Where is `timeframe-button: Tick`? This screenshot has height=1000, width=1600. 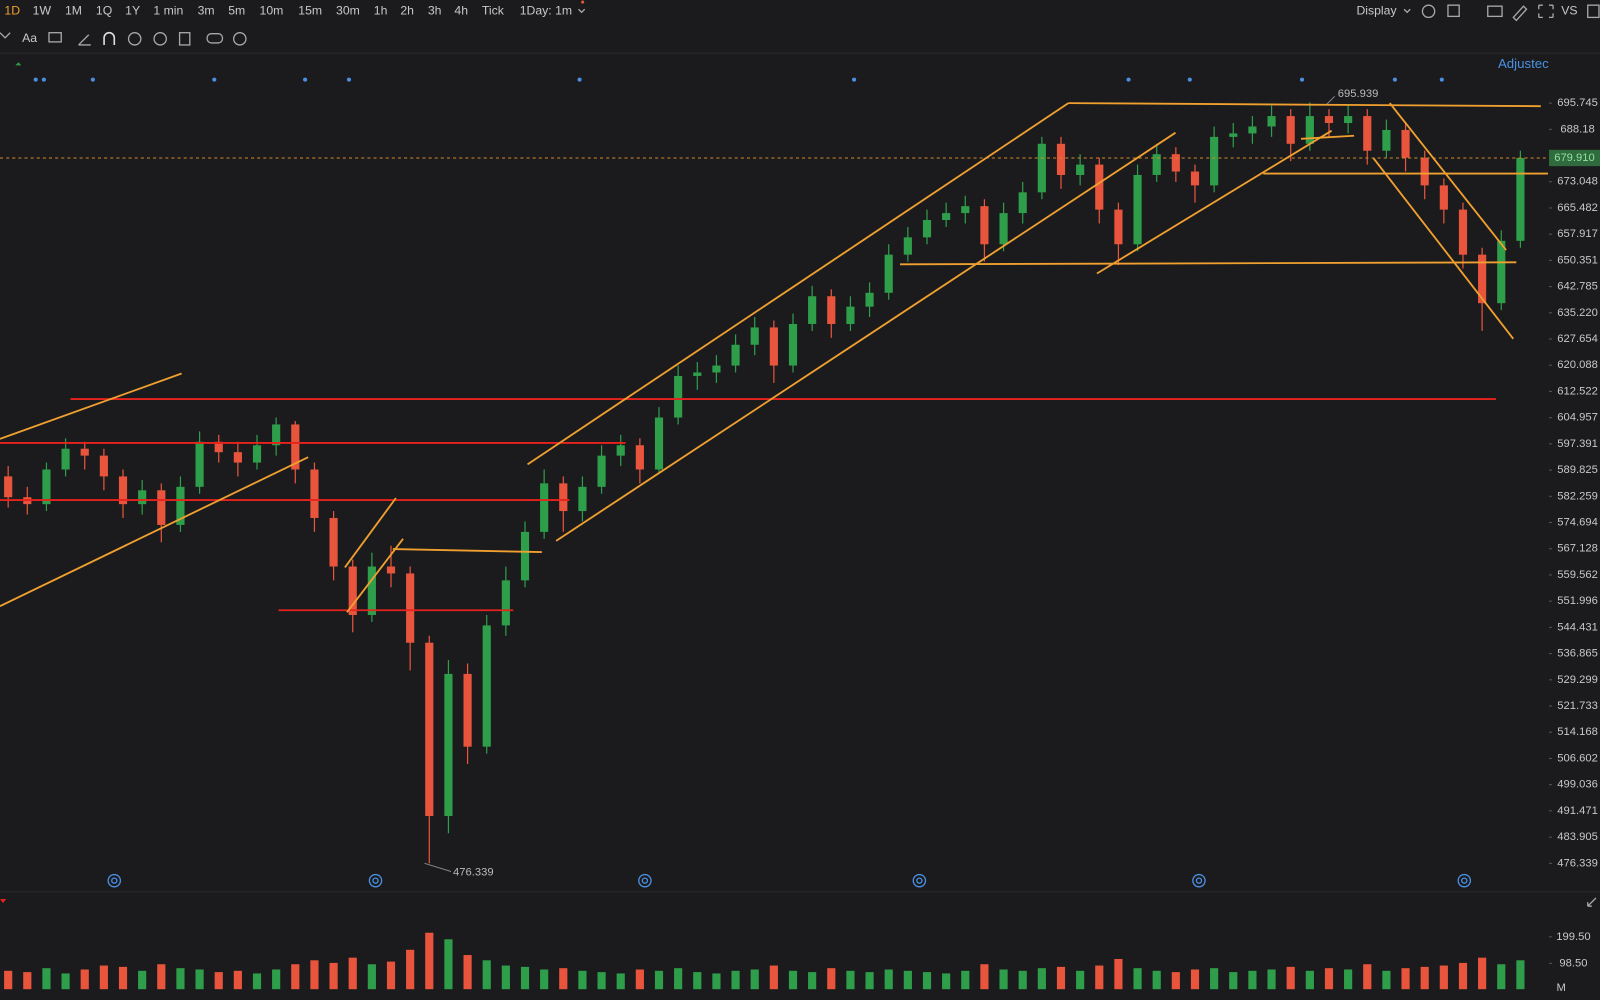 timeframe-button: Tick is located at coordinates (493, 11).